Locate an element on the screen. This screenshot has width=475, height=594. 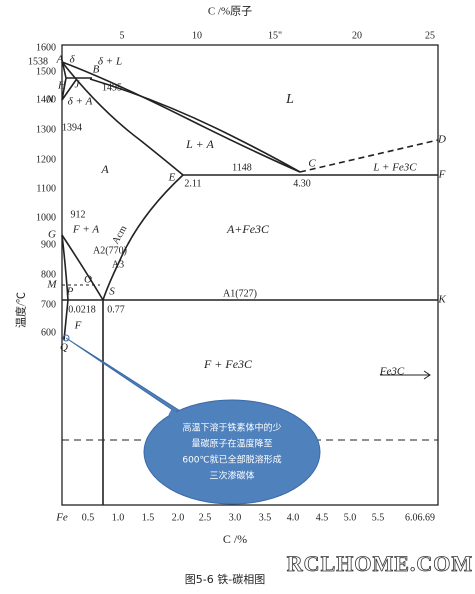
y-tick-label: 1100 is located at coordinates (46, 188).